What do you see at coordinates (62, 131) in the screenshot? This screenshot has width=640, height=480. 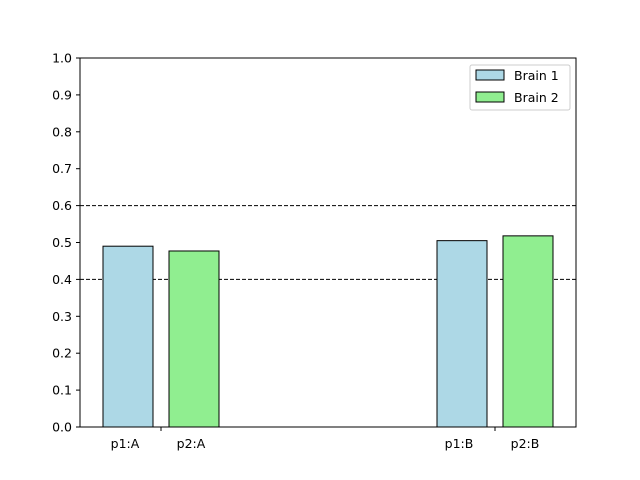 I see `y-tick-label: 0.8` at bounding box center [62, 131].